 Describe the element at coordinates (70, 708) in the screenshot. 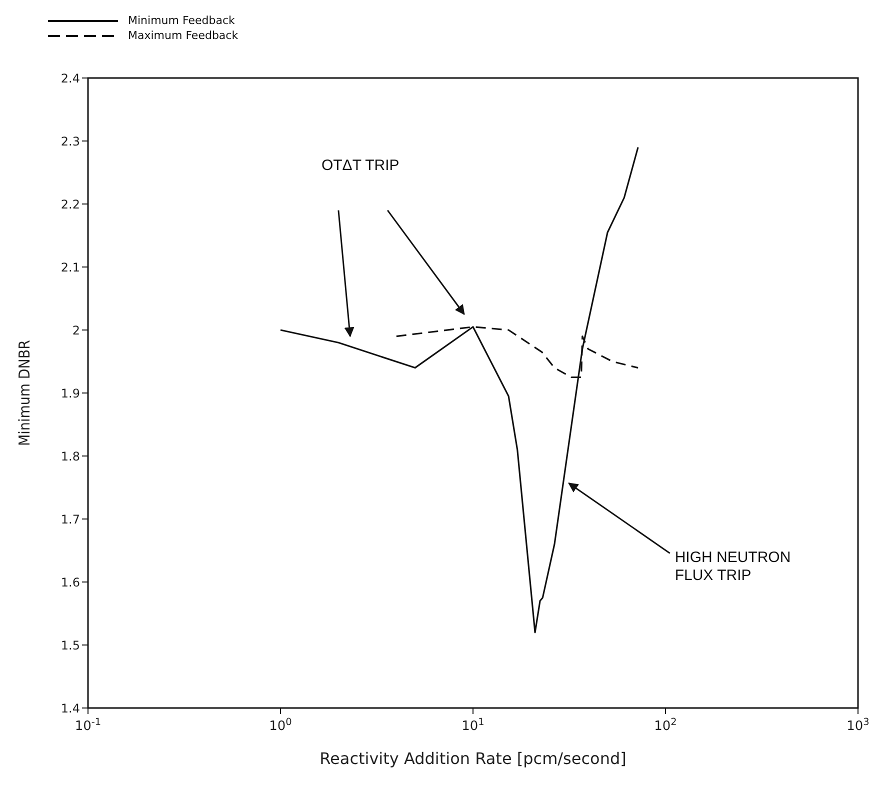

I see `y-tick-label: 1.4` at that location.